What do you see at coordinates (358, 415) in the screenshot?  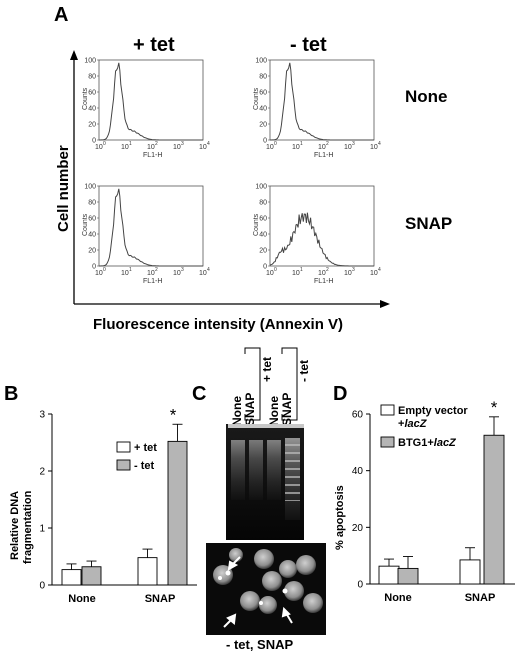 I see `y-tick-label: 60` at bounding box center [358, 415].